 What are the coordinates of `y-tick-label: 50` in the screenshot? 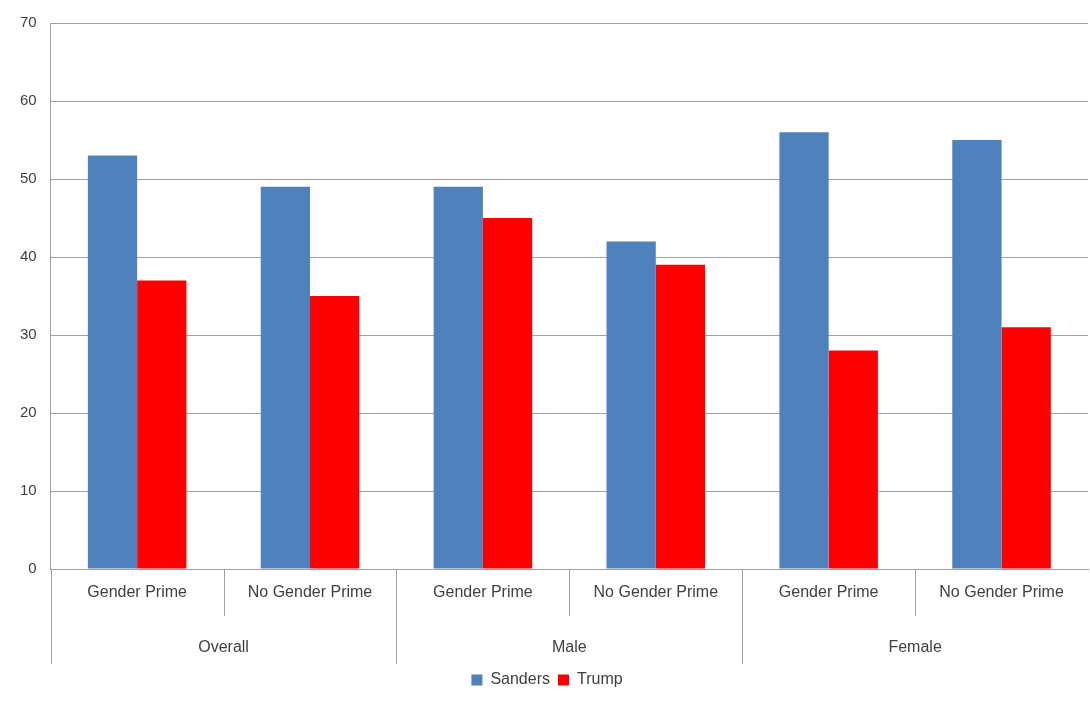 It's located at (28, 178).